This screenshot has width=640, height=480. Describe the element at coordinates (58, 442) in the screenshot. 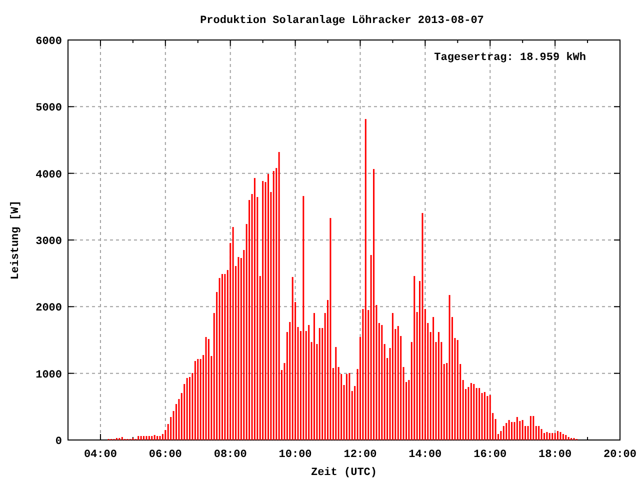

I see `y-tick-label: 0` at that location.